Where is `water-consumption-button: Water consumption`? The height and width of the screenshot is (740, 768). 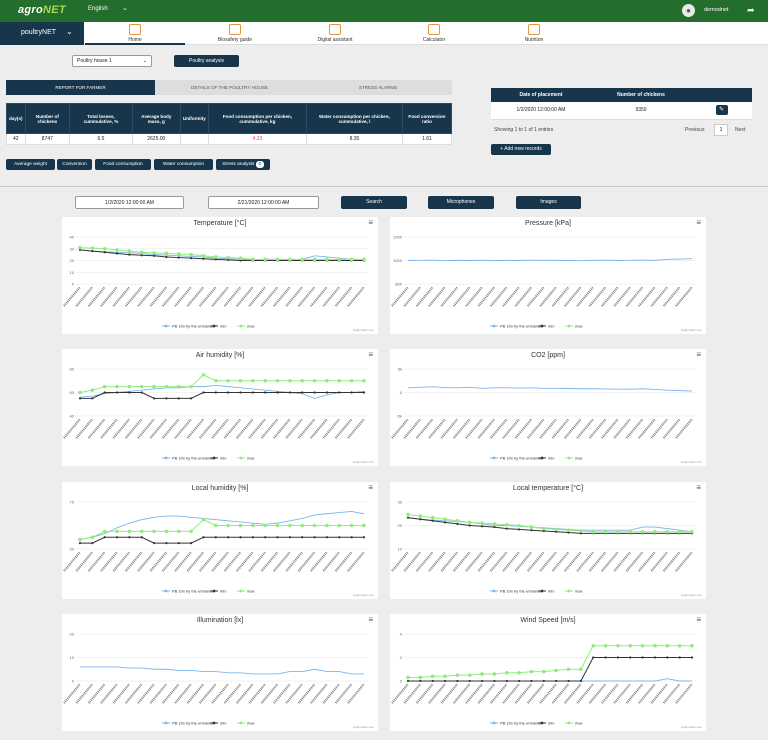
water-consumption-button: Water consumption is located at coordinates (183, 164).